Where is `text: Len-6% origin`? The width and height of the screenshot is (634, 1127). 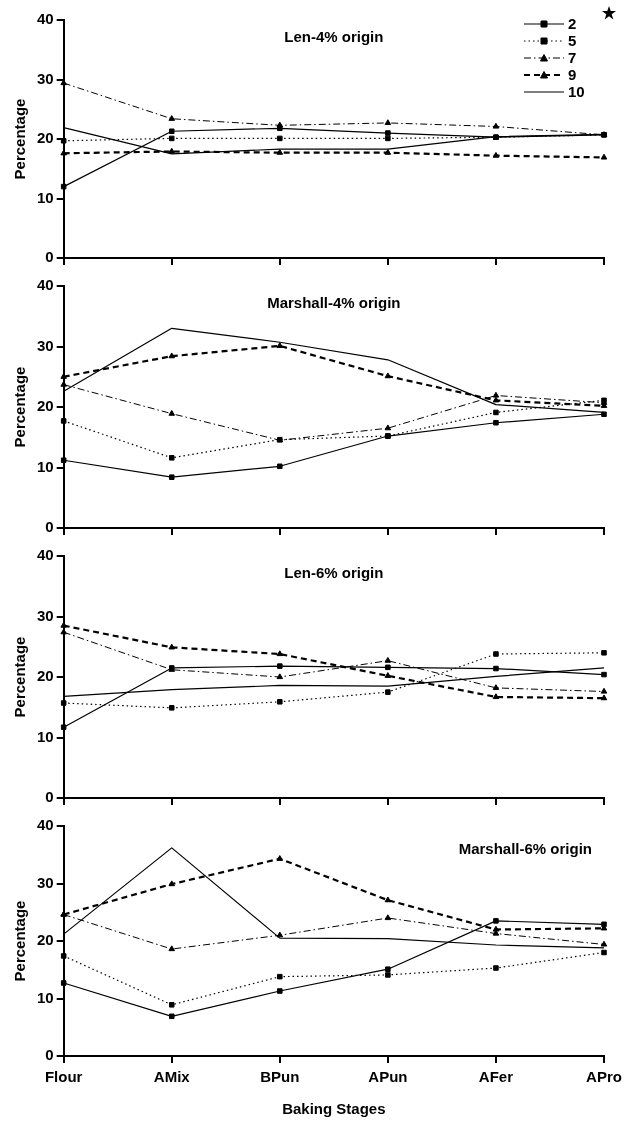 text: Len-6% origin is located at coordinates (334, 573).